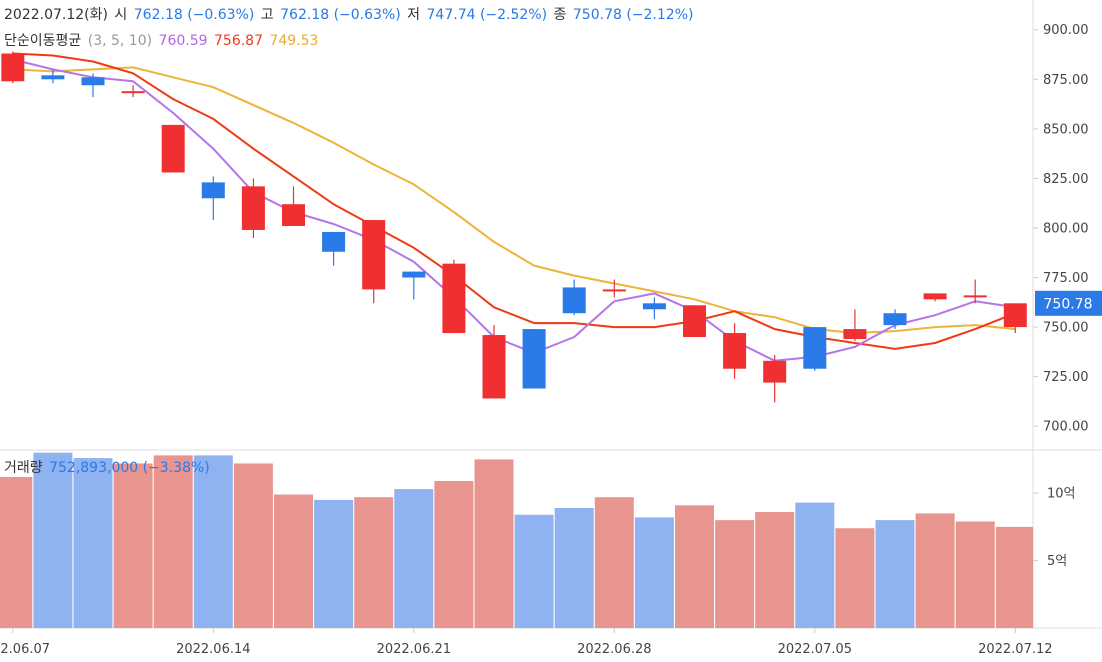 The height and width of the screenshot is (662, 1102). I want to click on ma-legend: 단순이동평균 (3, 5, 10) 760.59 756.87 749.53, so click(162, 40).